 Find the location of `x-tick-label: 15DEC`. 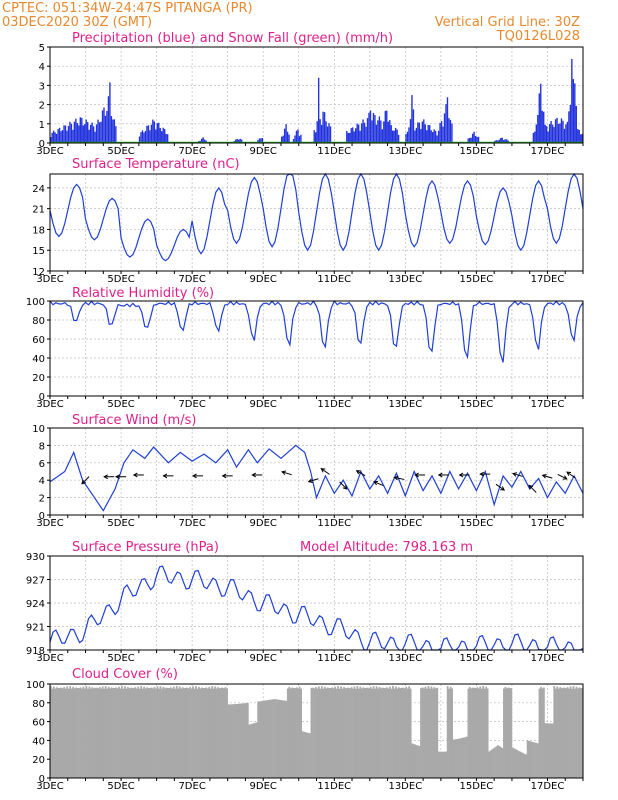

x-tick-label: 15DEC is located at coordinates (477, 658).